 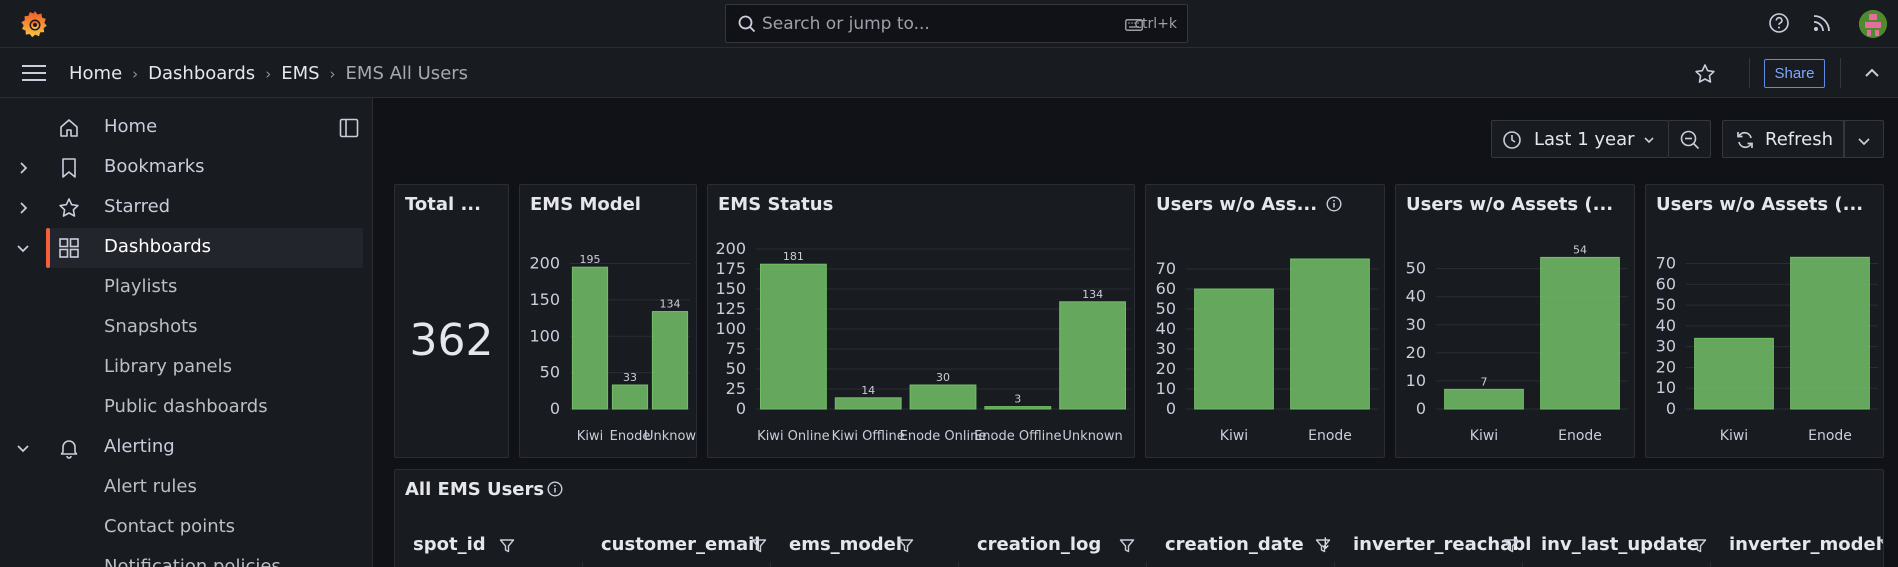 What do you see at coordinates (1690, 139) in the screenshot?
I see `zoom-out-button` at bounding box center [1690, 139].